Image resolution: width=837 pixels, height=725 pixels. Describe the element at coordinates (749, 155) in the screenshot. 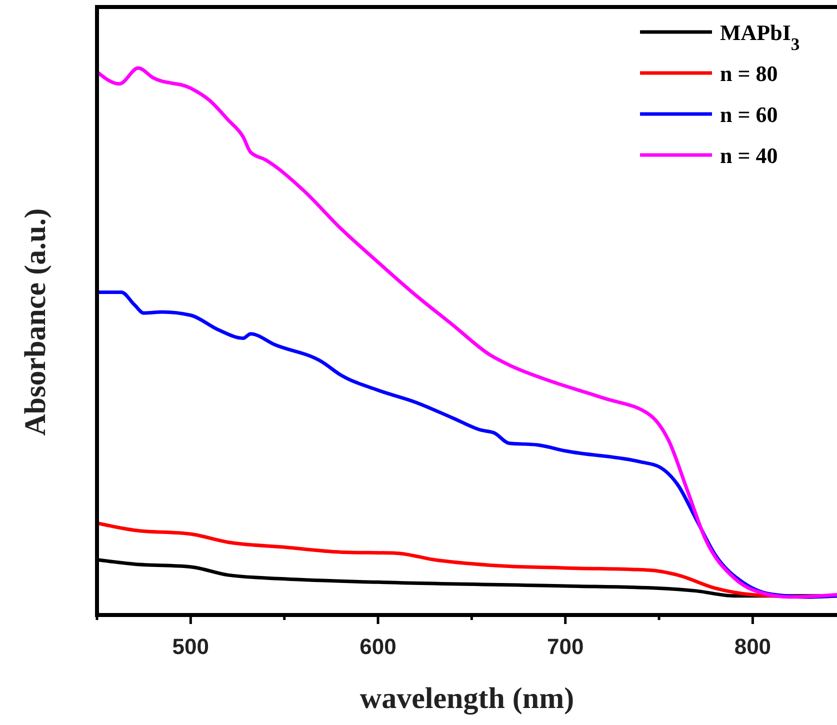

I see `legend-label: n = 40` at that location.